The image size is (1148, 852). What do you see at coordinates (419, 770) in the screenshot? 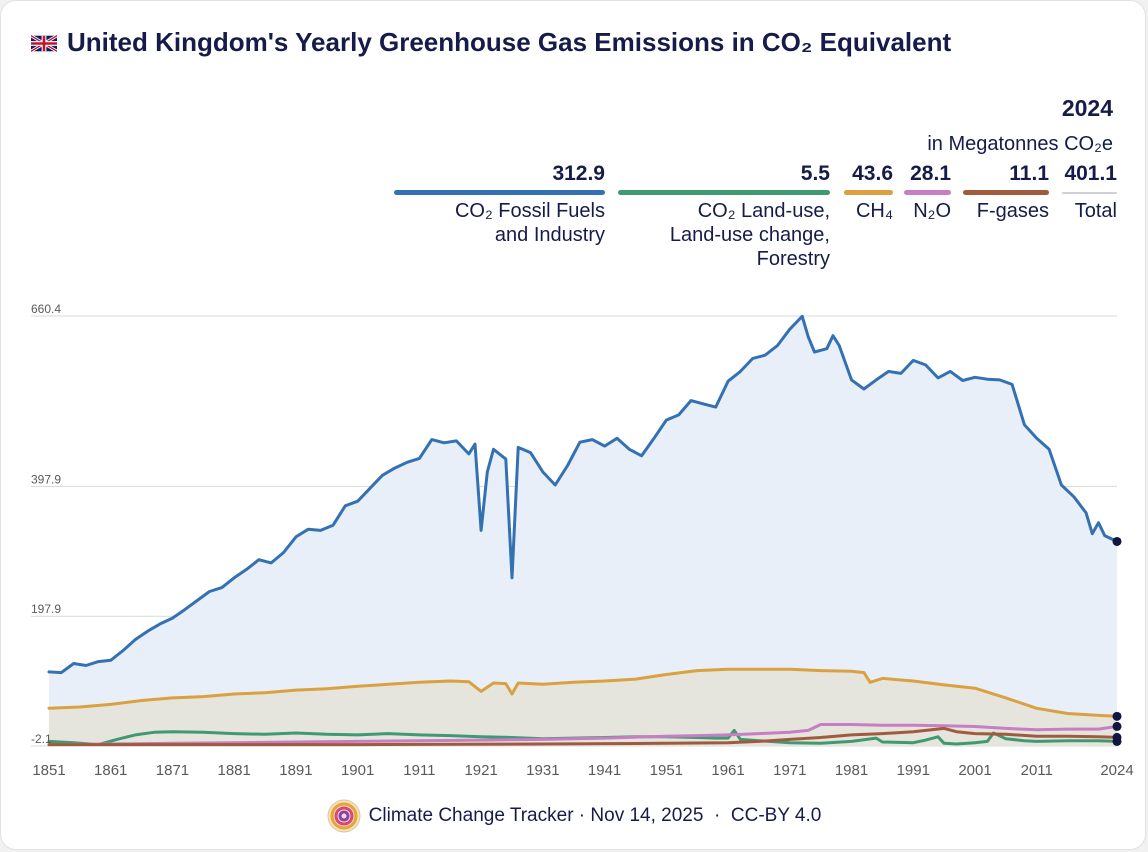
I see `x-tick-label-1911: 1911` at bounding box center [419, 770].